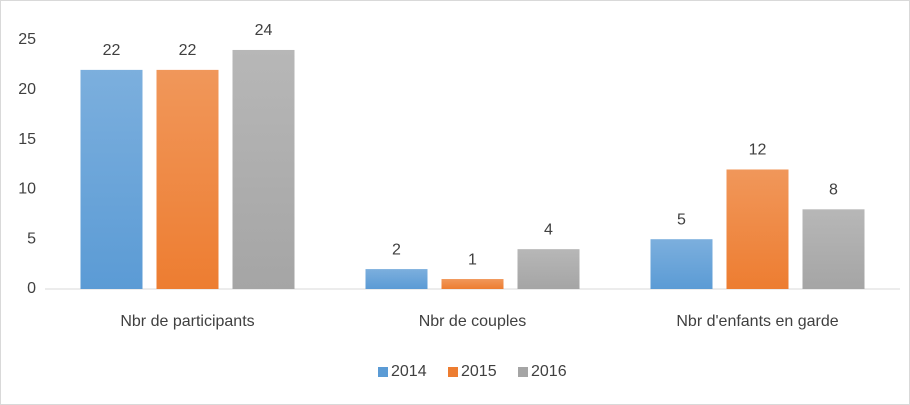  What do you see at coordinates (396, 249) in the screenshot?
I see `data-label: 2` at bounding box center [396, 249].